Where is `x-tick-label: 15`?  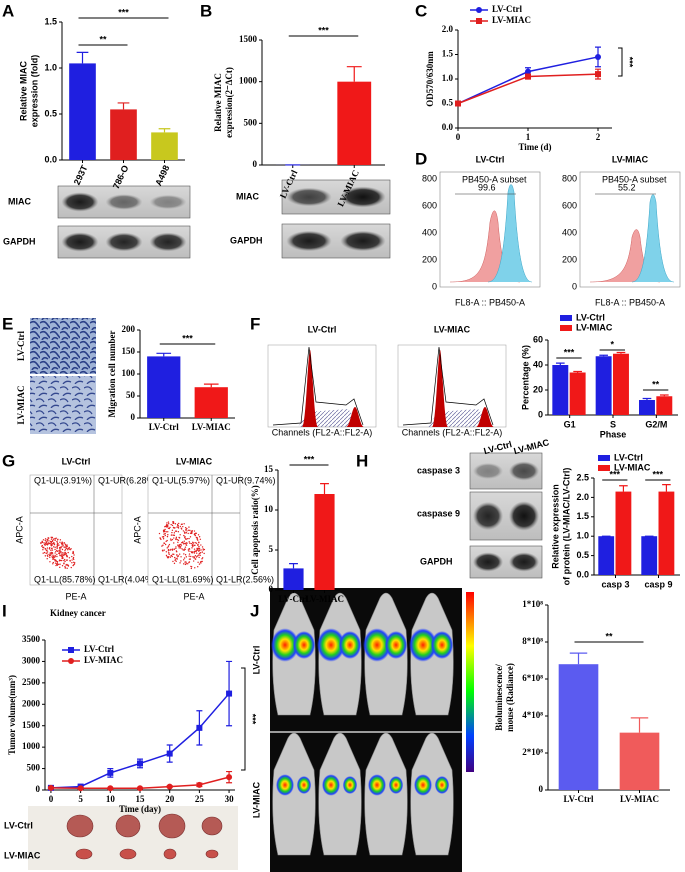
x-tick-label: 15 is located at coordinates (141, 799).